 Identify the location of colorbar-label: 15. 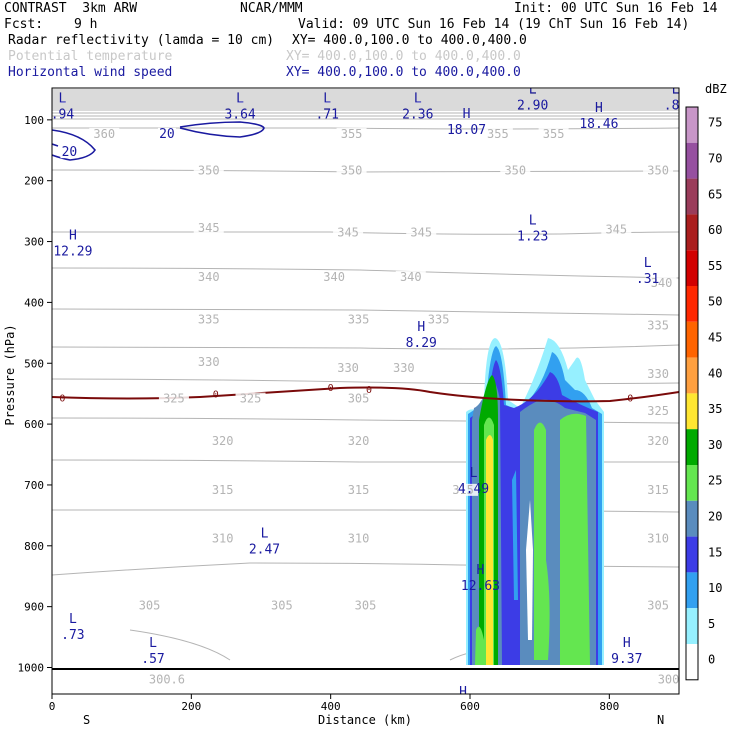
(715, 552).